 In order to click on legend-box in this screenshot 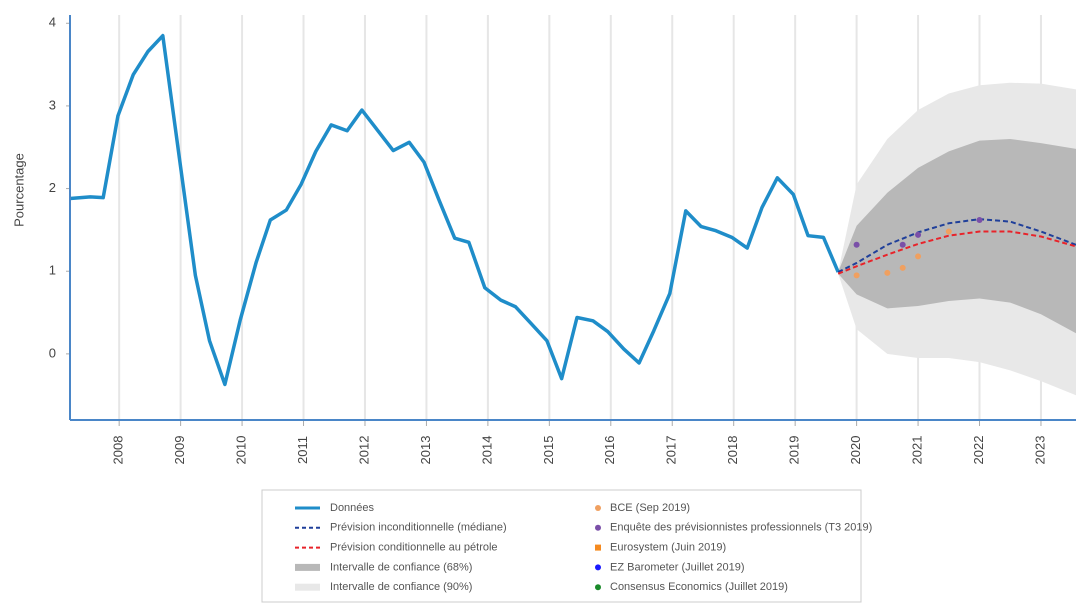, I will do `click(561, 546)`.